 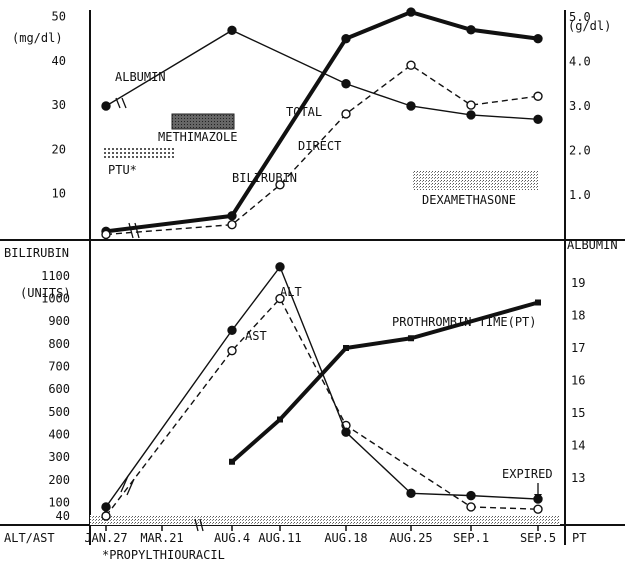 I want to click on bottom-left-tick: 300, so click(x=59, y=457).